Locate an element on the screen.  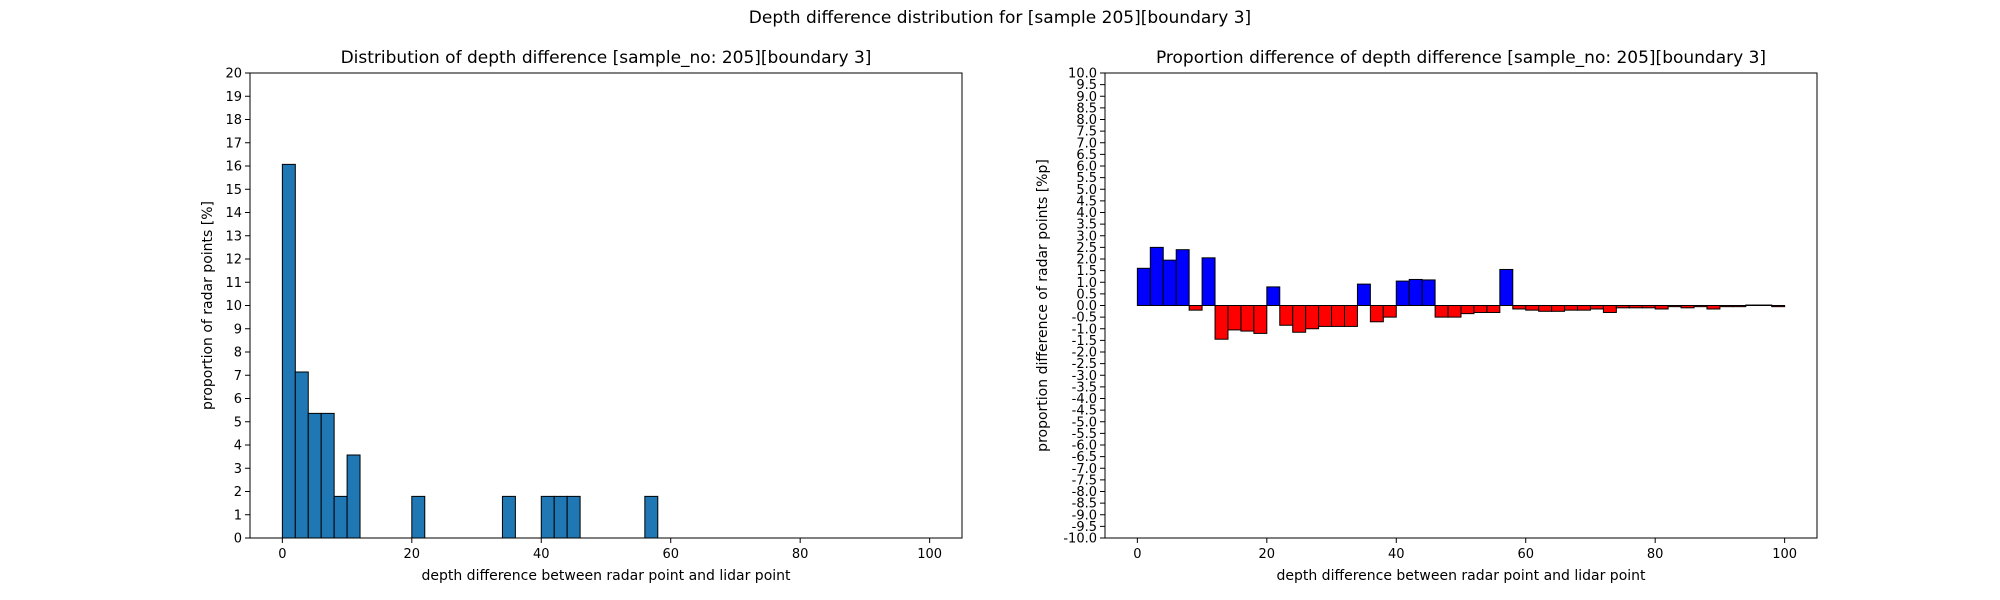
y-tick-label: 3.5 is located at coordinates (1086, 225).